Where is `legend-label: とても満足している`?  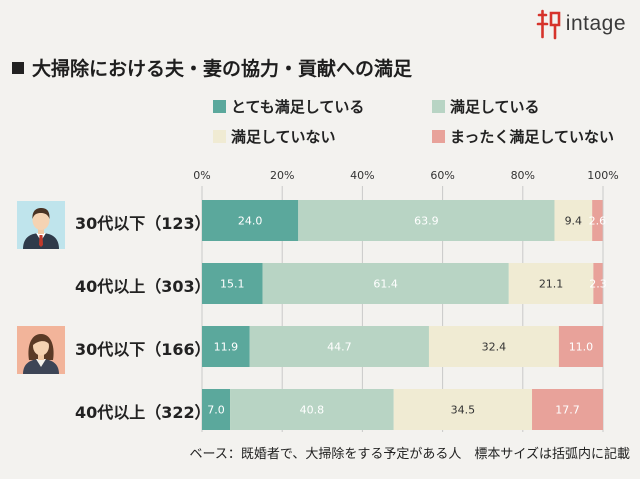 legend-label: とても満足している is located at coordinates (298, 107).